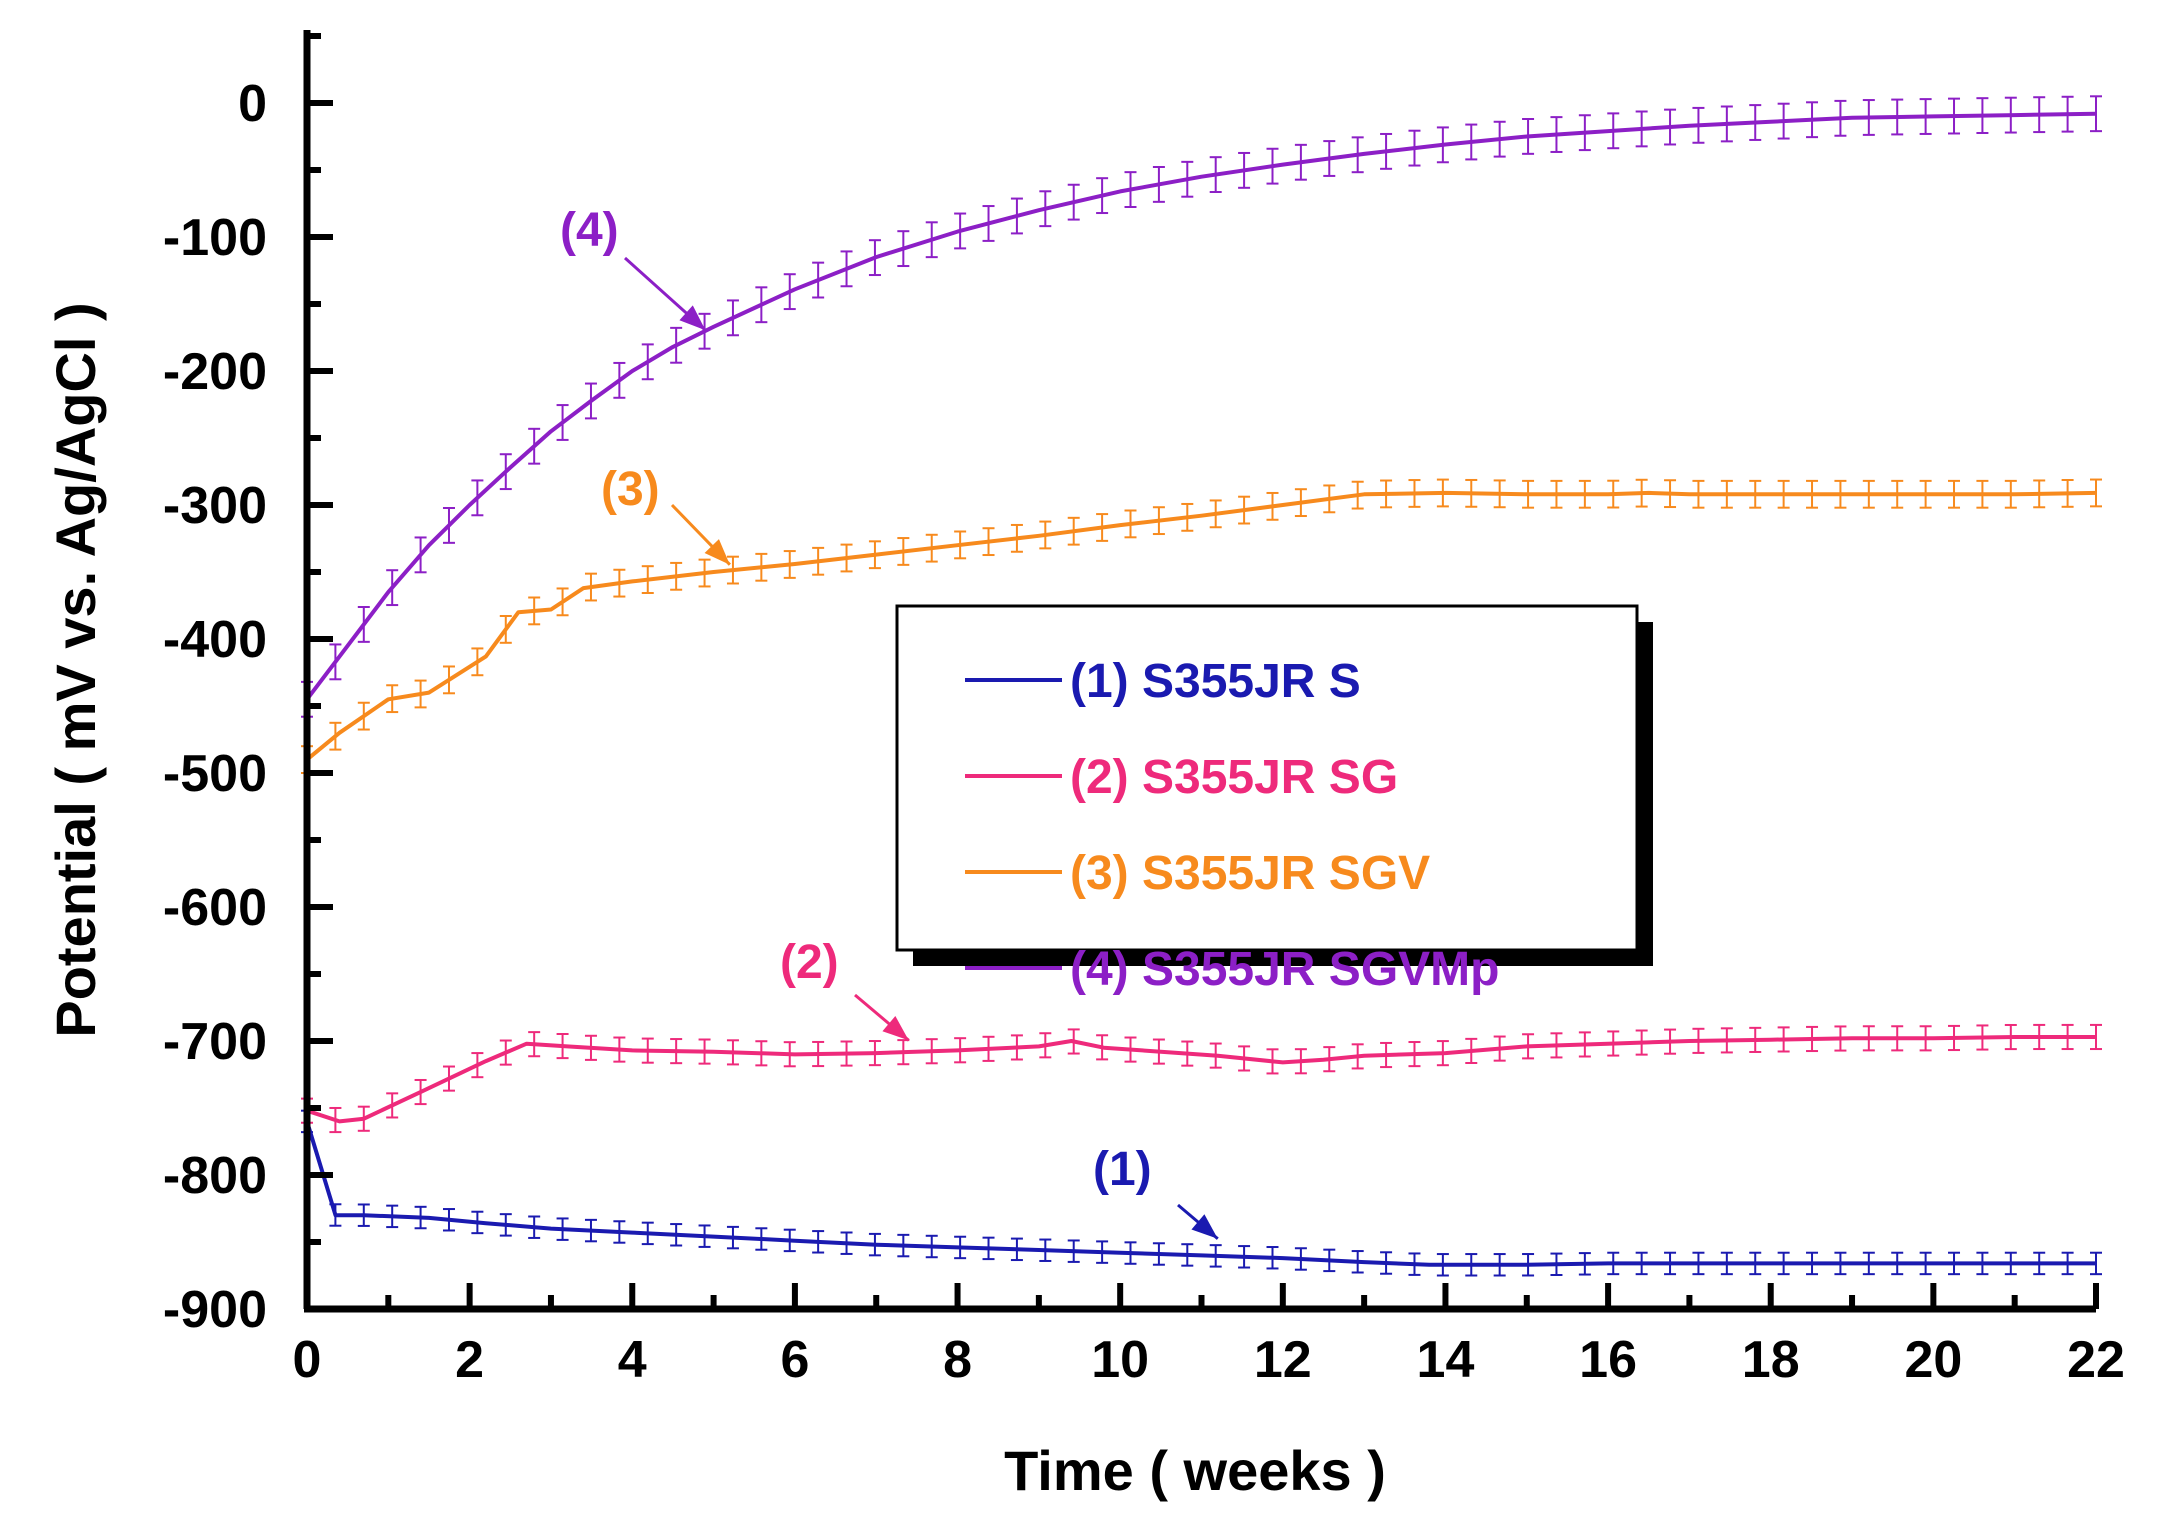 Image resolution: width=2160 pixels, height=1536 pixels. What do you see at coordinates (252, 104) in the screenshot?
I see `y-tick-label: 0` at bounding box center [252, 104].